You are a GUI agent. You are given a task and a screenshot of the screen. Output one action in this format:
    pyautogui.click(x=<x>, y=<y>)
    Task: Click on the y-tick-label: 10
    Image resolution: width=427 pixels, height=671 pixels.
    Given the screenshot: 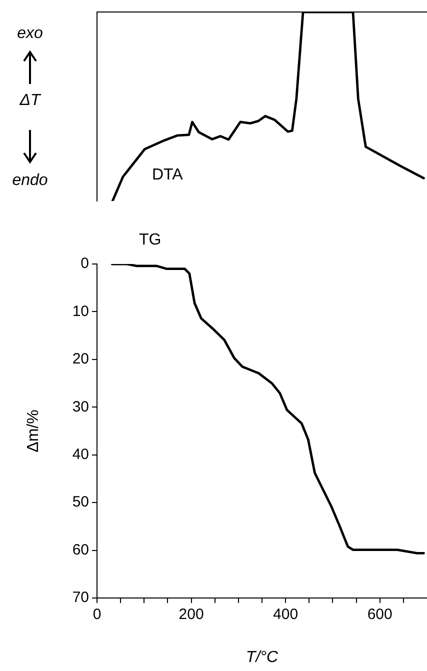 What is the action you would take?
    pyautogui.click(x=80, y=311)
    